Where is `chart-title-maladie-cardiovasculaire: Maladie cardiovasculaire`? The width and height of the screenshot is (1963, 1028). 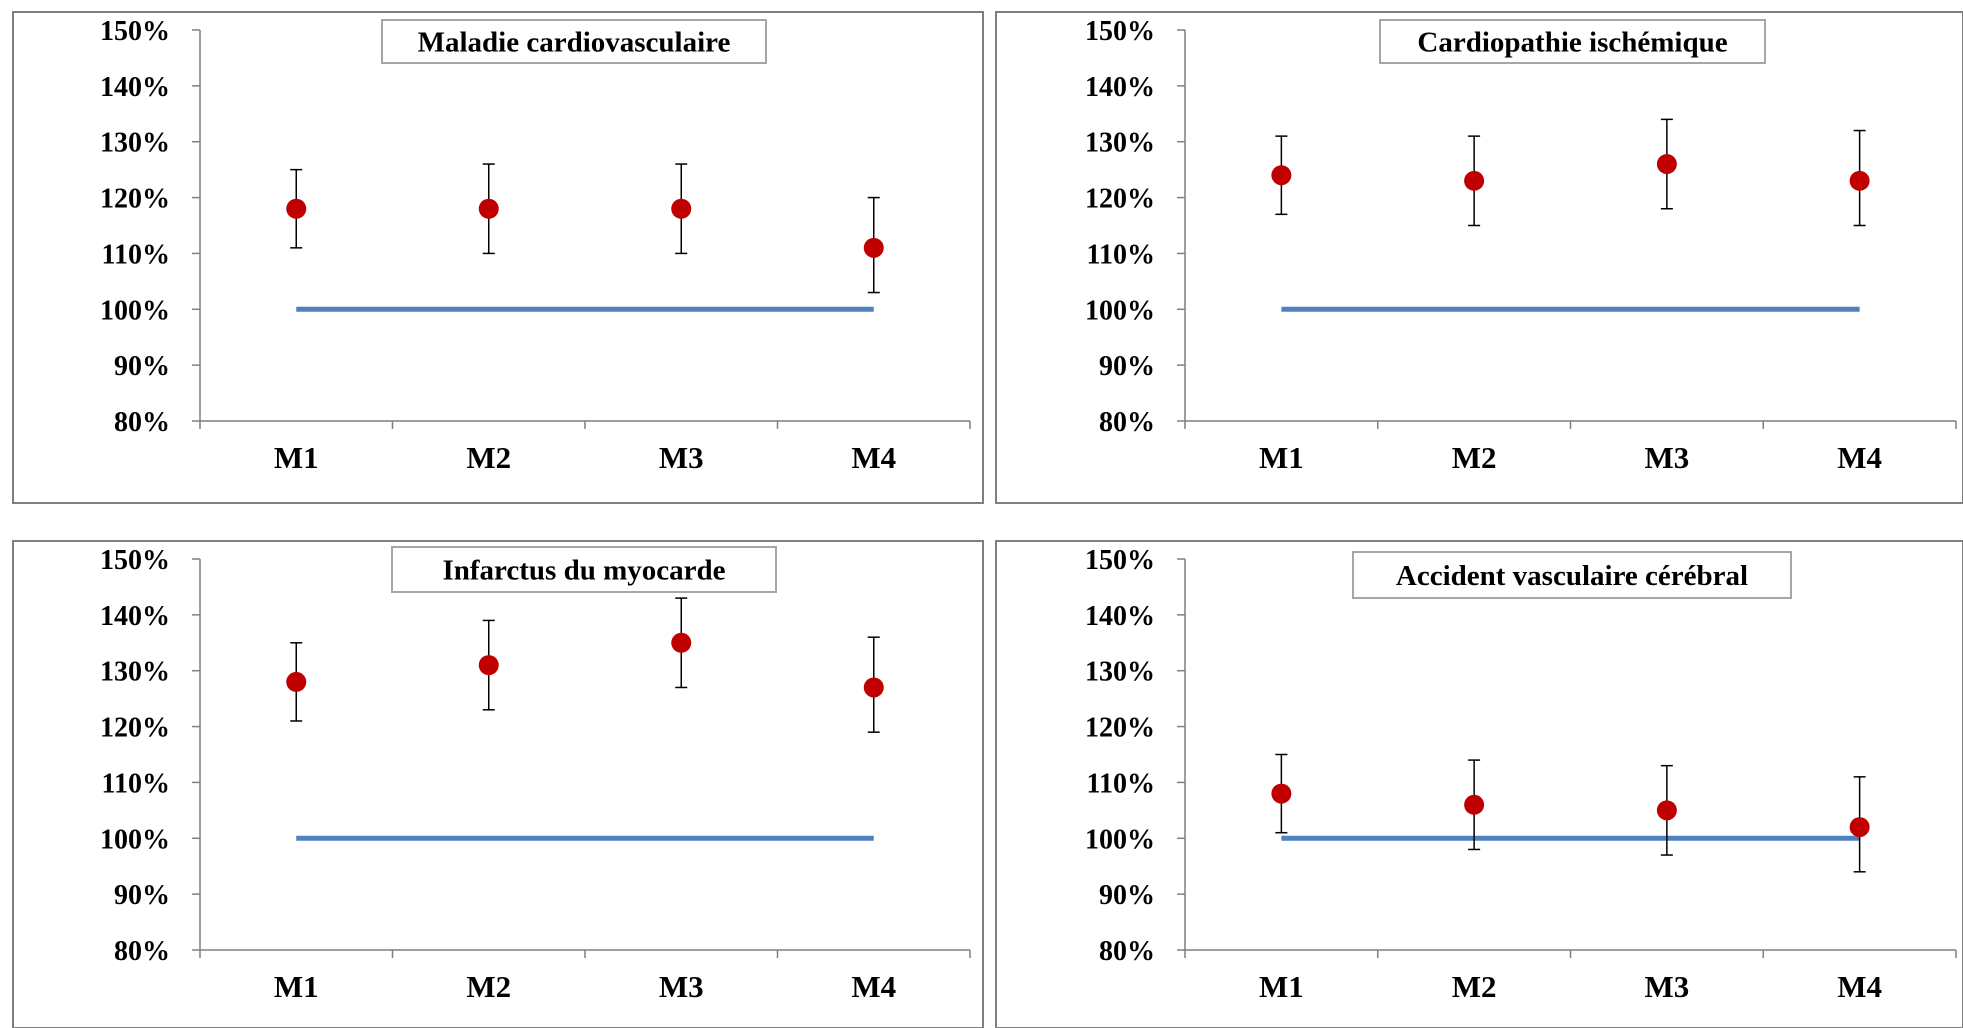
chart-title-maladie-cardiovasculaire: Maladie cardiovasculaire is located at coordinates (574, 43).